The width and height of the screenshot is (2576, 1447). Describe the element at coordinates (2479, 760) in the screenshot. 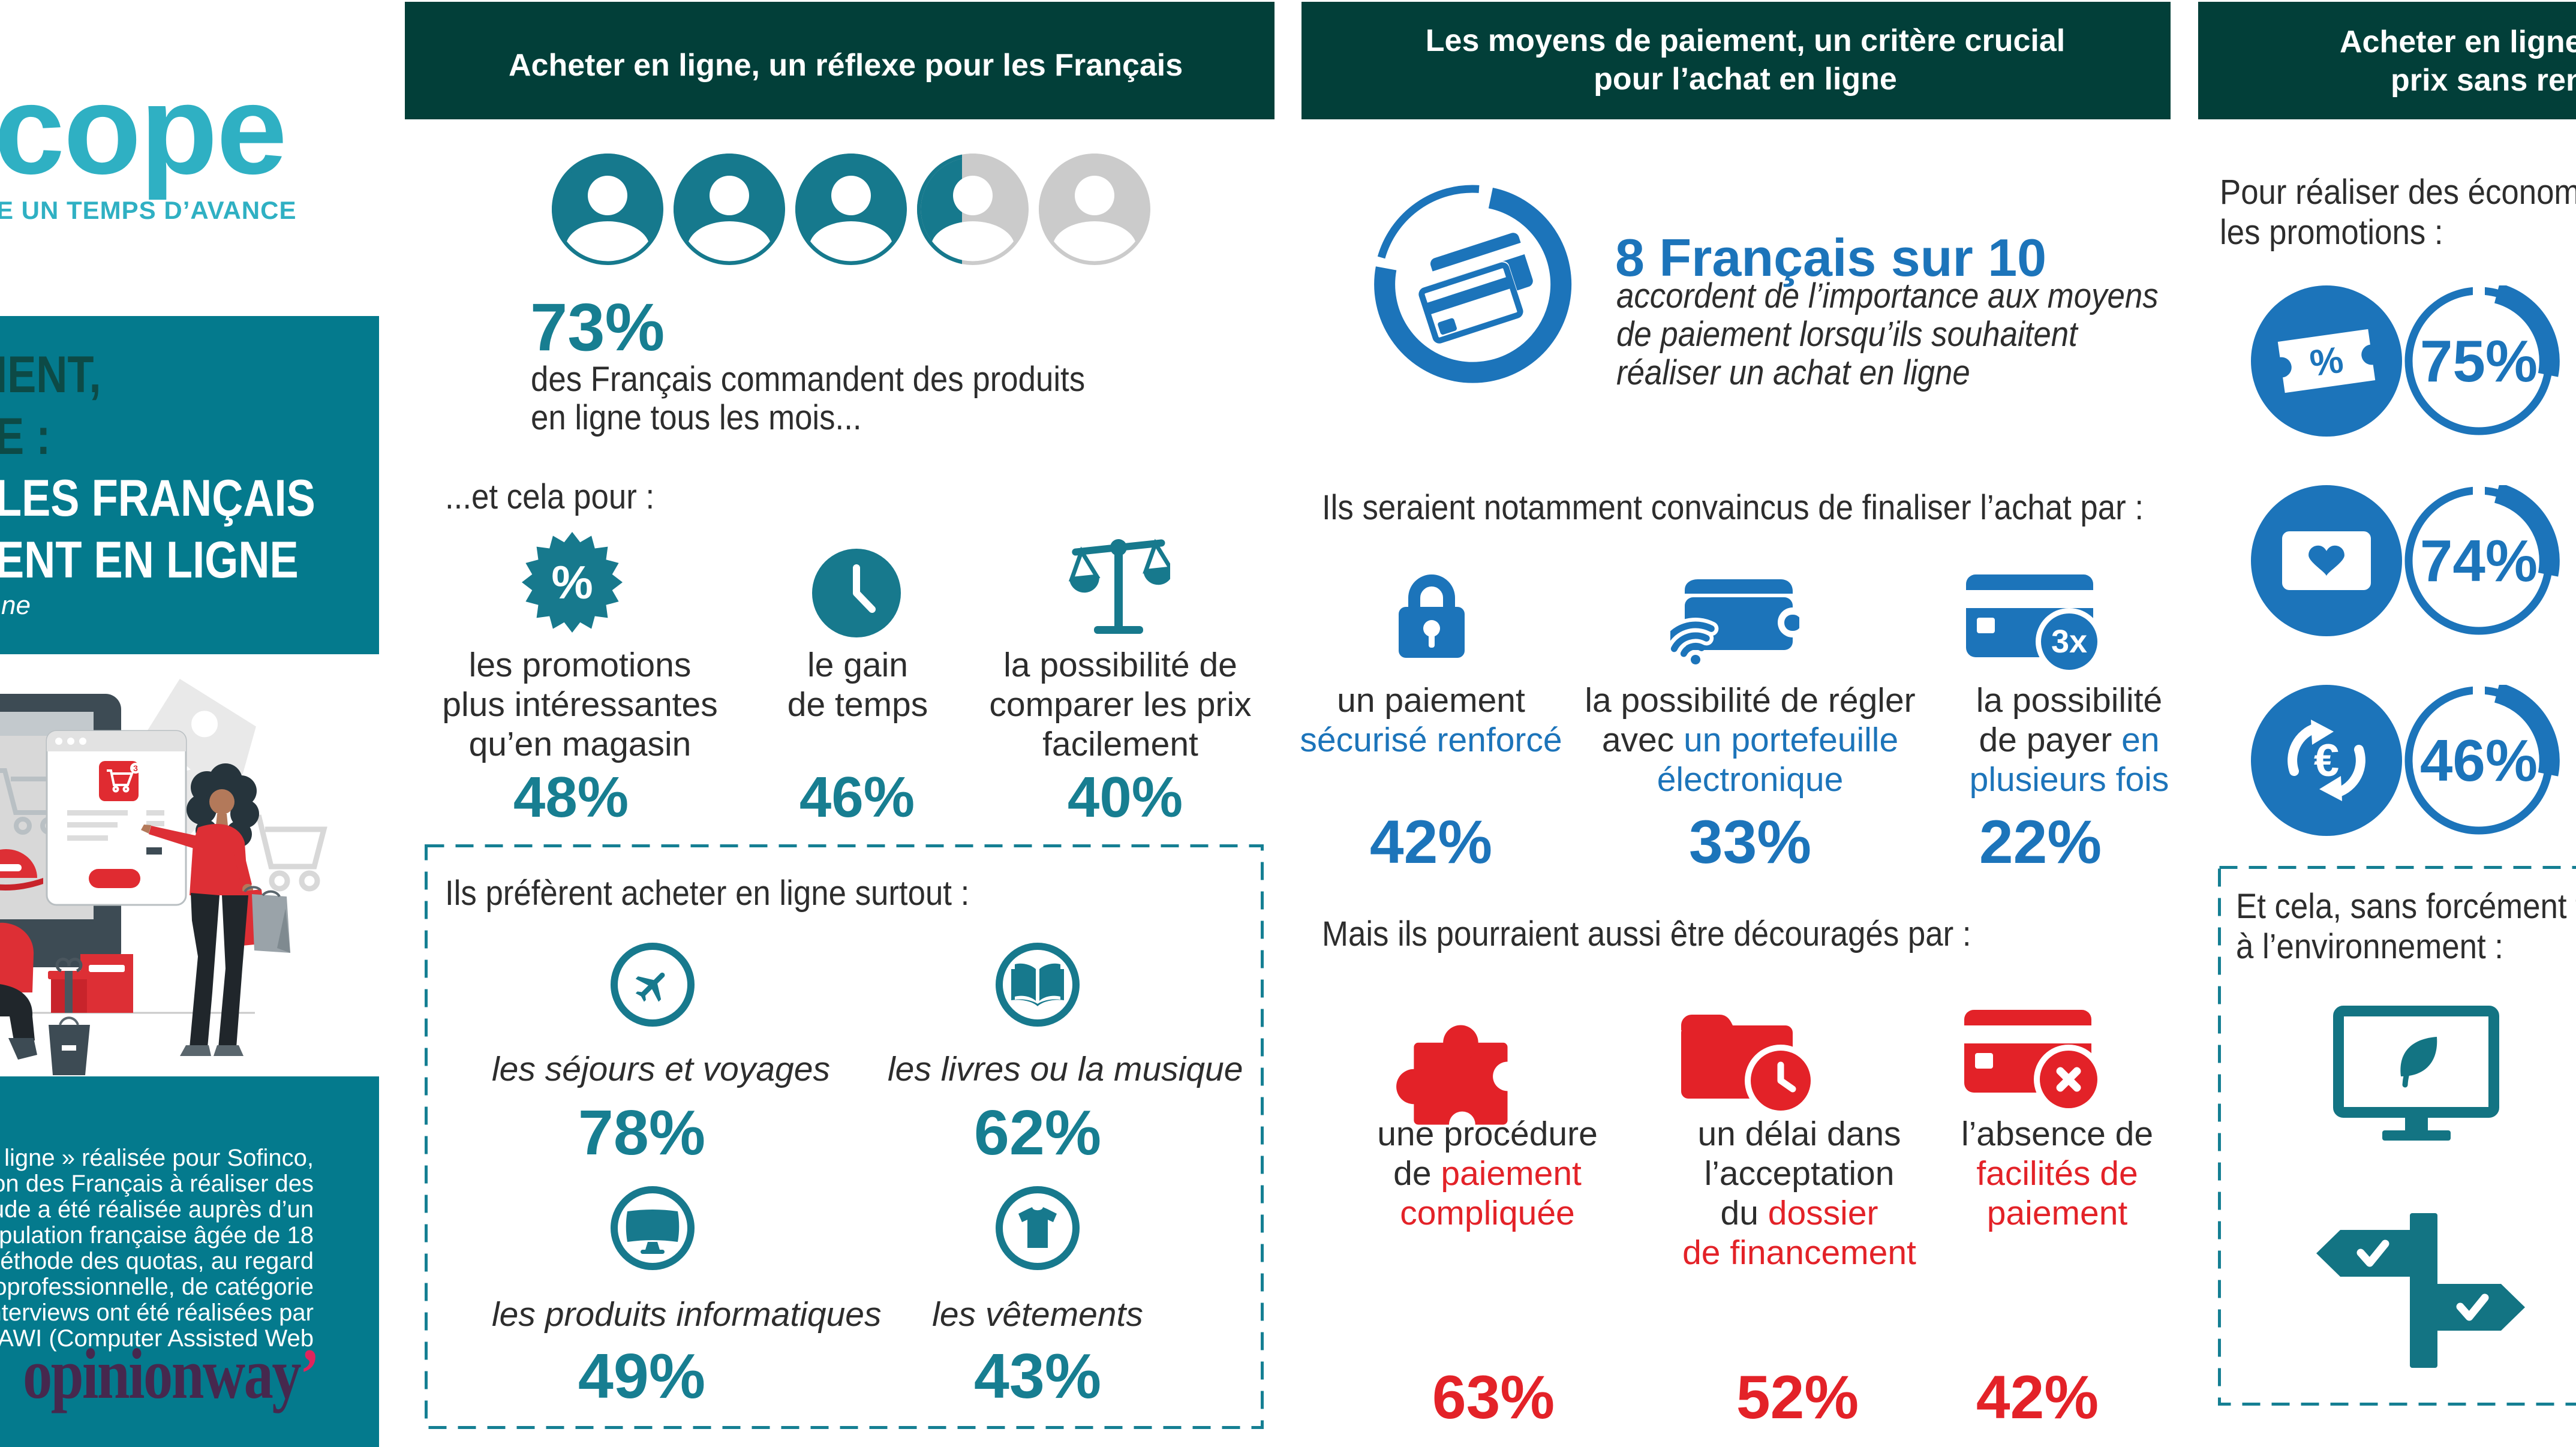

I see `svg-text: 46%` at that location.